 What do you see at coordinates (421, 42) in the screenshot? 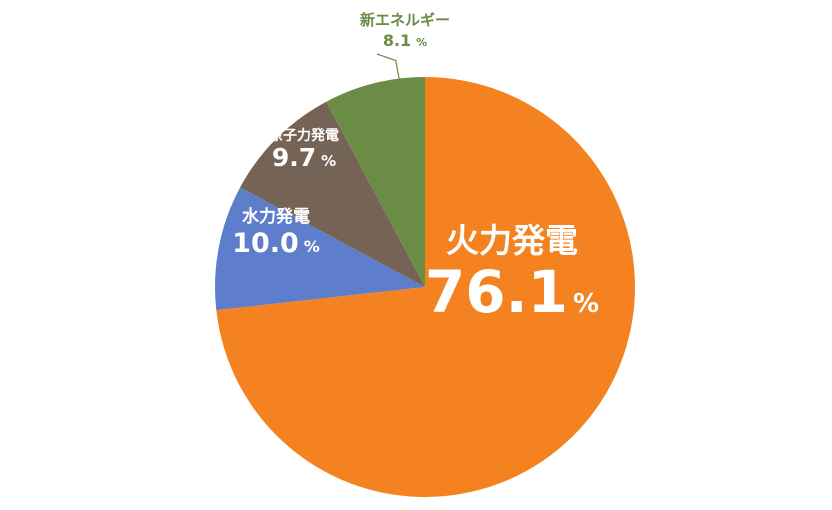
I see `slice-value-unit-3: %` at bounding box center [421, 42].